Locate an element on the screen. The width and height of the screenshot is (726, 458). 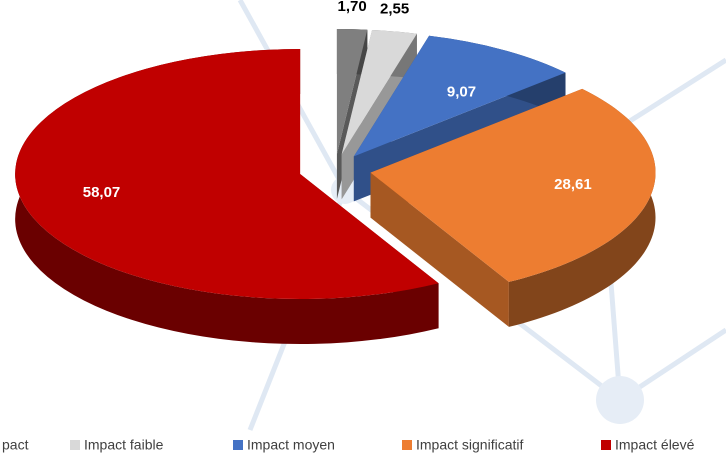
data-label: 28,61 is located at coordinates (573, 184).